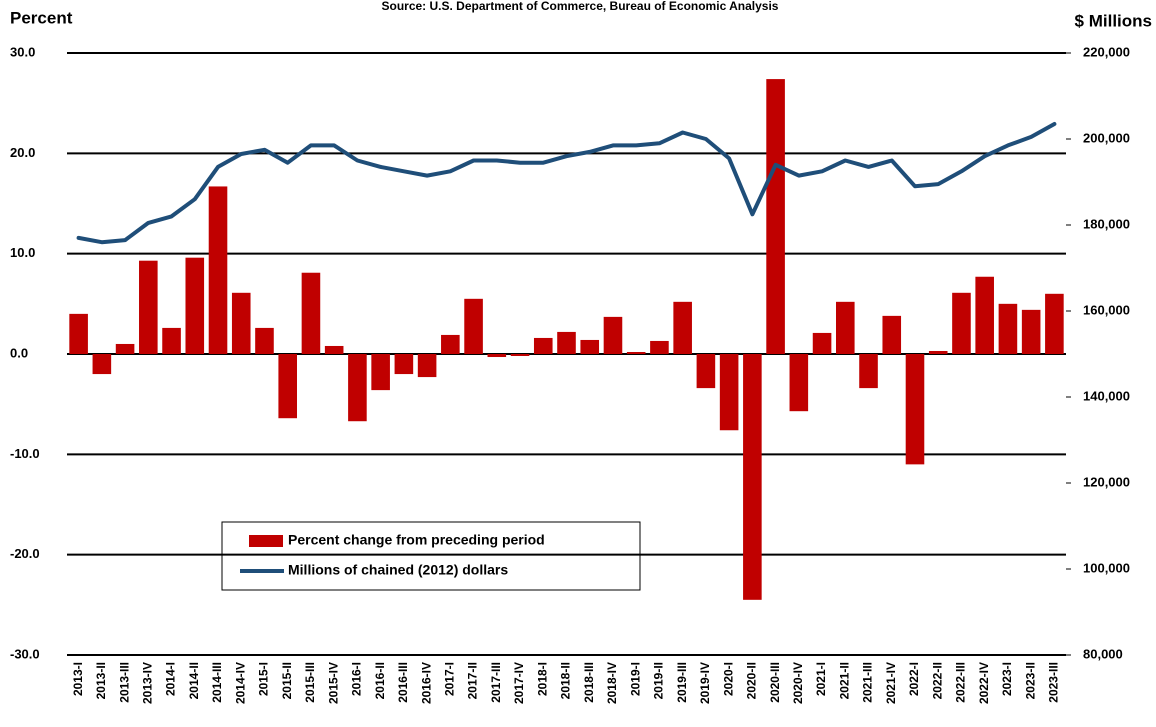  Describe the element at coordinates (22, 51) in the screenshot. I see `y-tick-label: 30.0` at that location.